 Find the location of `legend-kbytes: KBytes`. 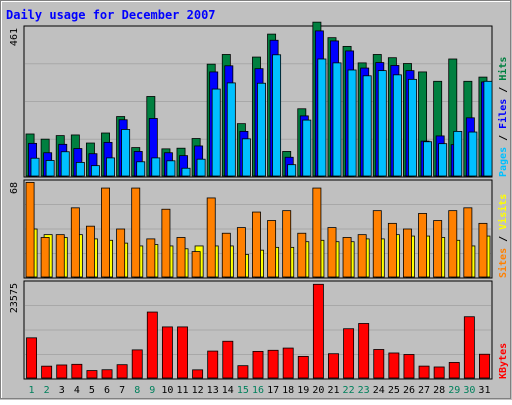

legend-kbytes: KBytes is located at coordinates (503, 361).